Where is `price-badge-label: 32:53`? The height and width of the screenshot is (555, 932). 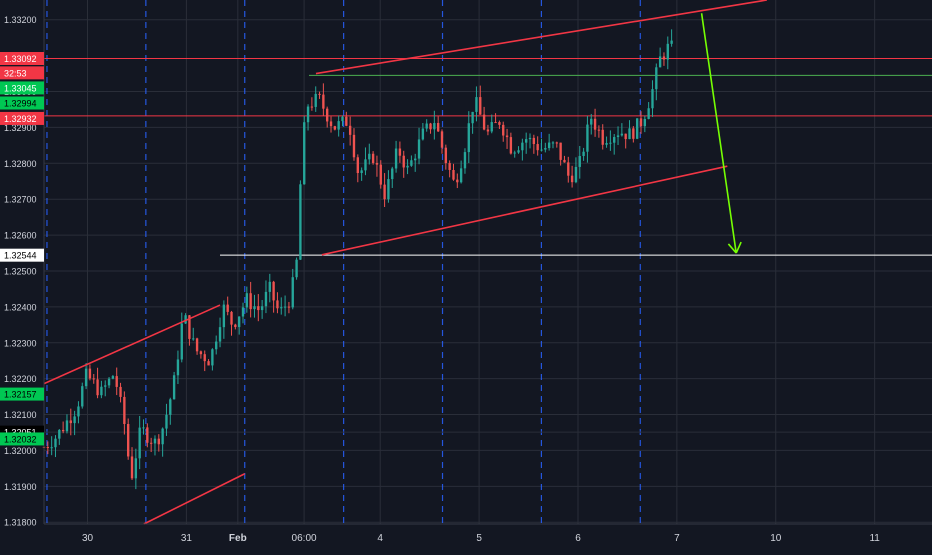
price-badge-label: 32:53 is located at coordinates (15, 73).